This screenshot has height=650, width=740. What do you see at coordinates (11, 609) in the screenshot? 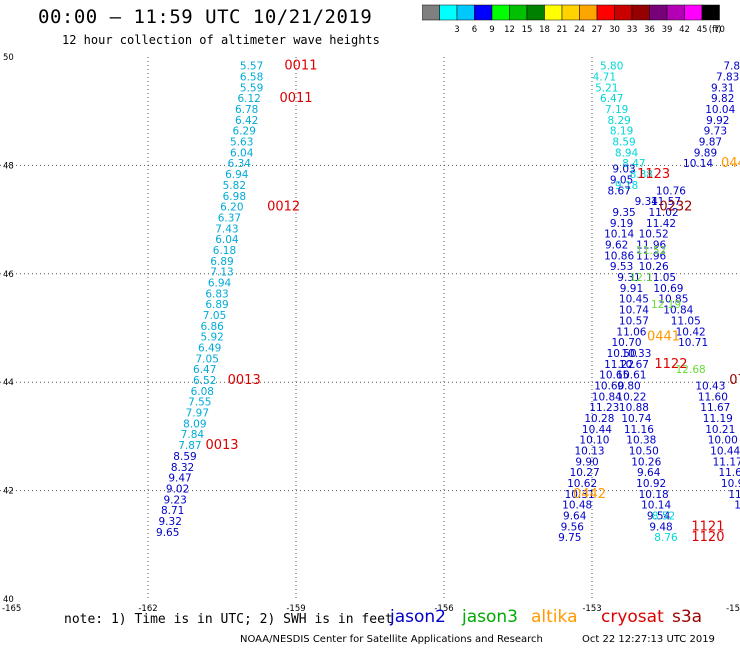
I see `x-tick-label: -165` at bounding box center [11, 609].